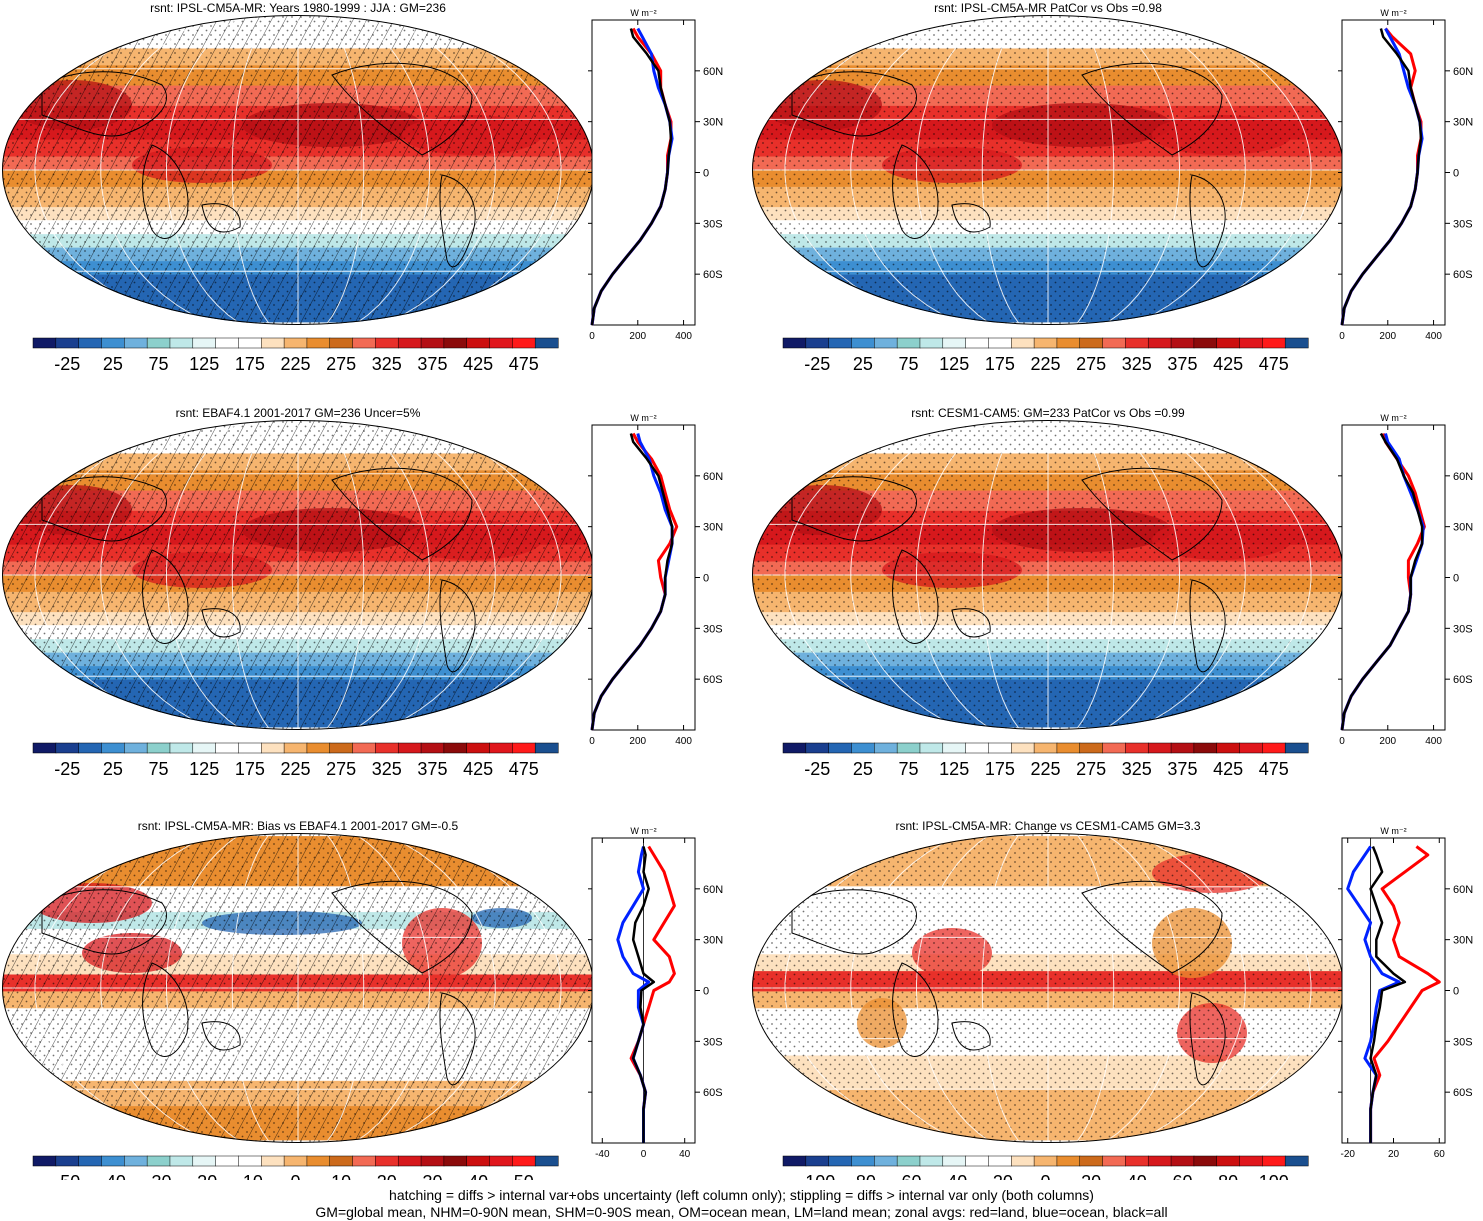 The image size is (1483, 1221). Describe the element at coordinates (602, 1154) in the screenshot. I see `xtick-label: -40` at that location.